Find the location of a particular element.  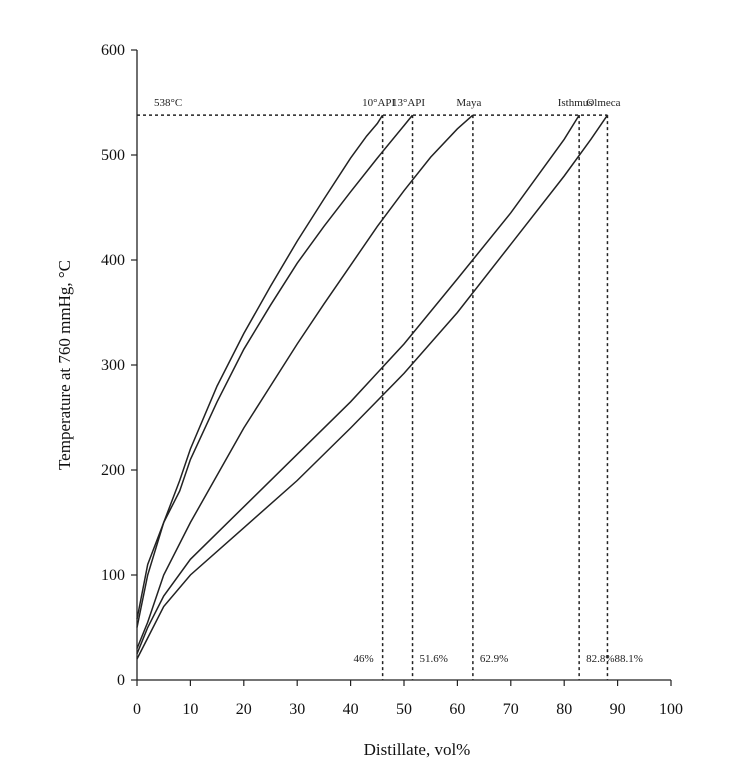

y-tick-label: 0 is located at coordinates (121, 680).